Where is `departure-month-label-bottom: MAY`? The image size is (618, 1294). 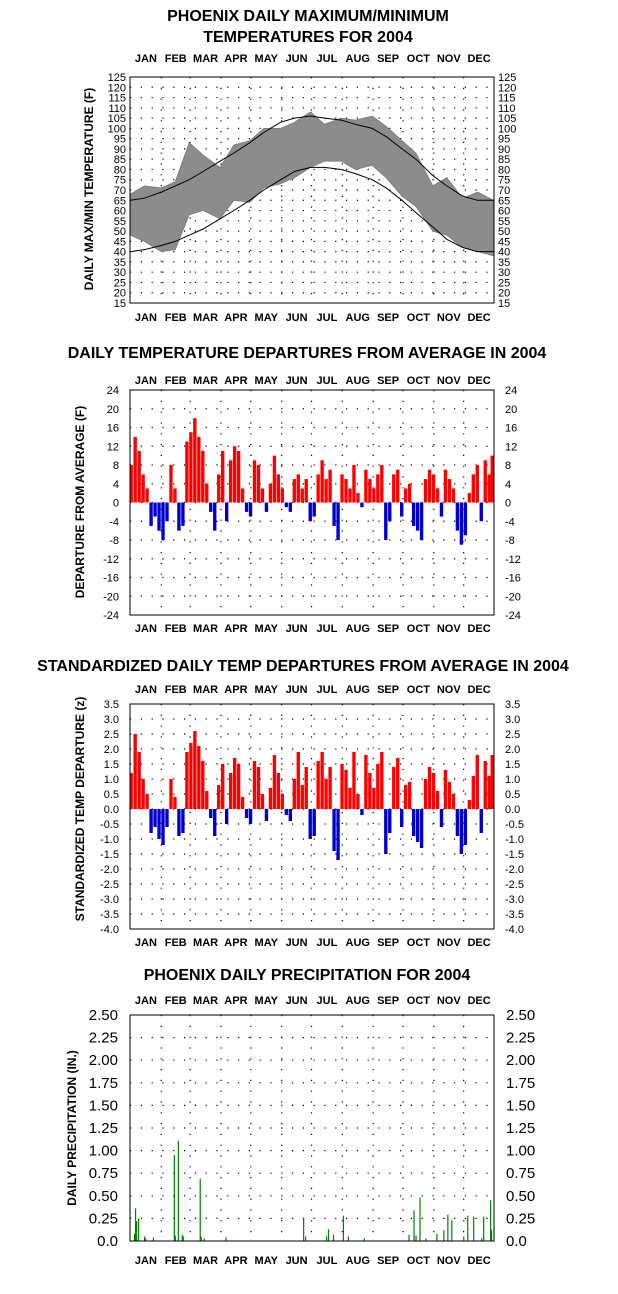 departure-month-label-bottom: MAY is located at coordinates (267, 629).